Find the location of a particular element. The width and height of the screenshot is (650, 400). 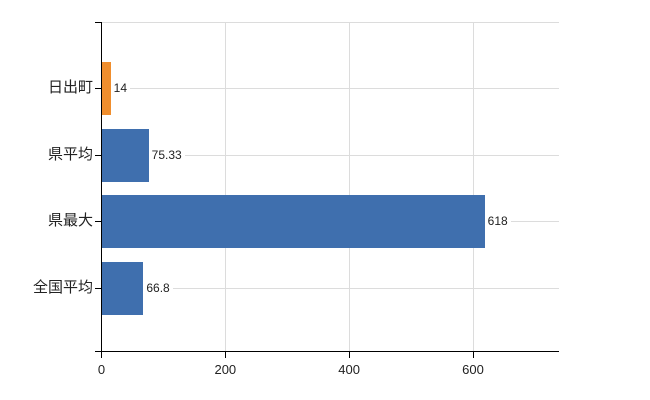

value-row: 66.8 is located at coordinates (352, 288).